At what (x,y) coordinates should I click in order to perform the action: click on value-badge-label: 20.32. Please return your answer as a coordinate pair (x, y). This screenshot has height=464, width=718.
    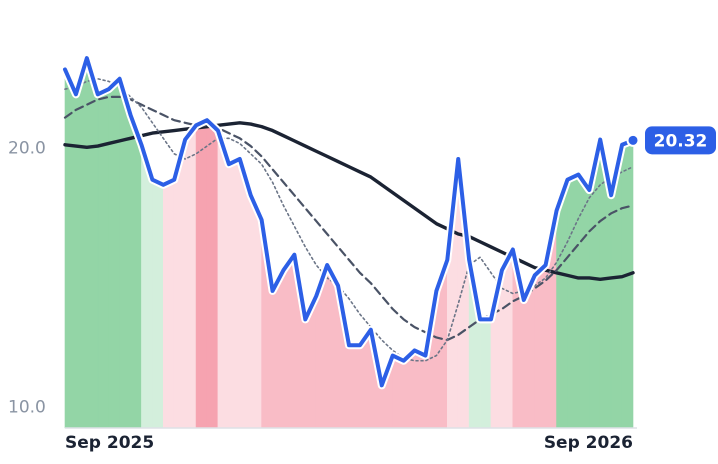
    Looking at the image, I should click on (681, 141).